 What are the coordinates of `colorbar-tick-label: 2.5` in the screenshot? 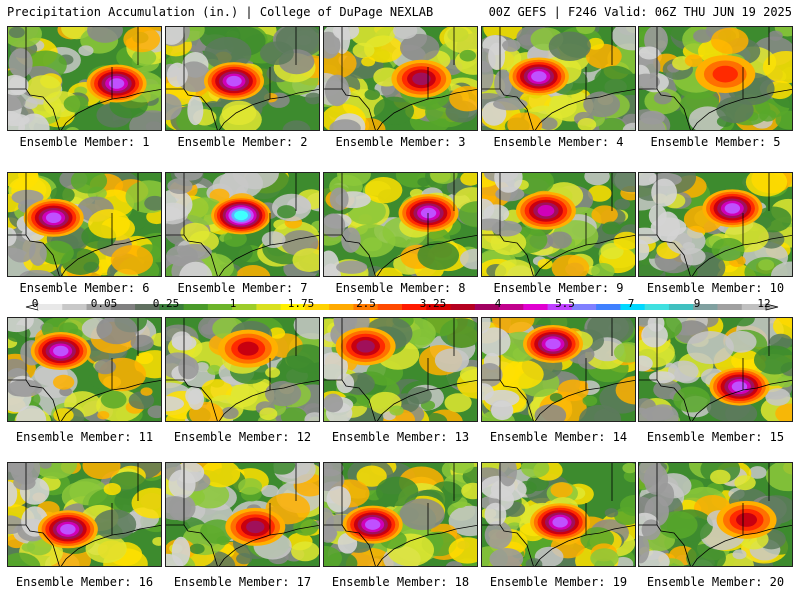 It's located at (366, 303).